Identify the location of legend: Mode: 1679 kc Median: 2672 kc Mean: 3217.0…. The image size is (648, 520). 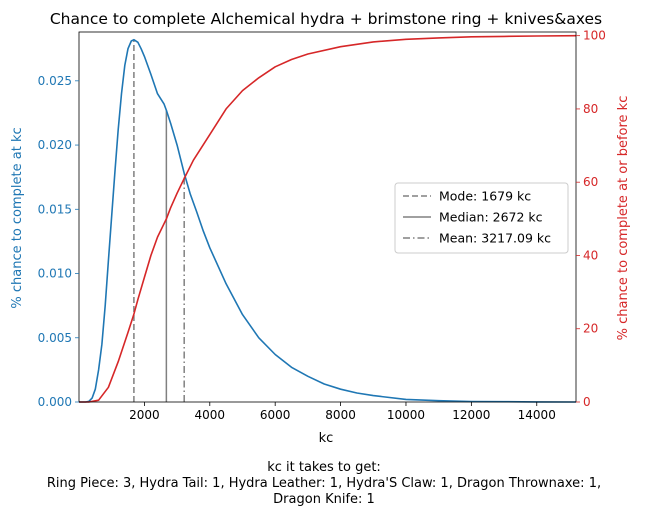
(481, 218).